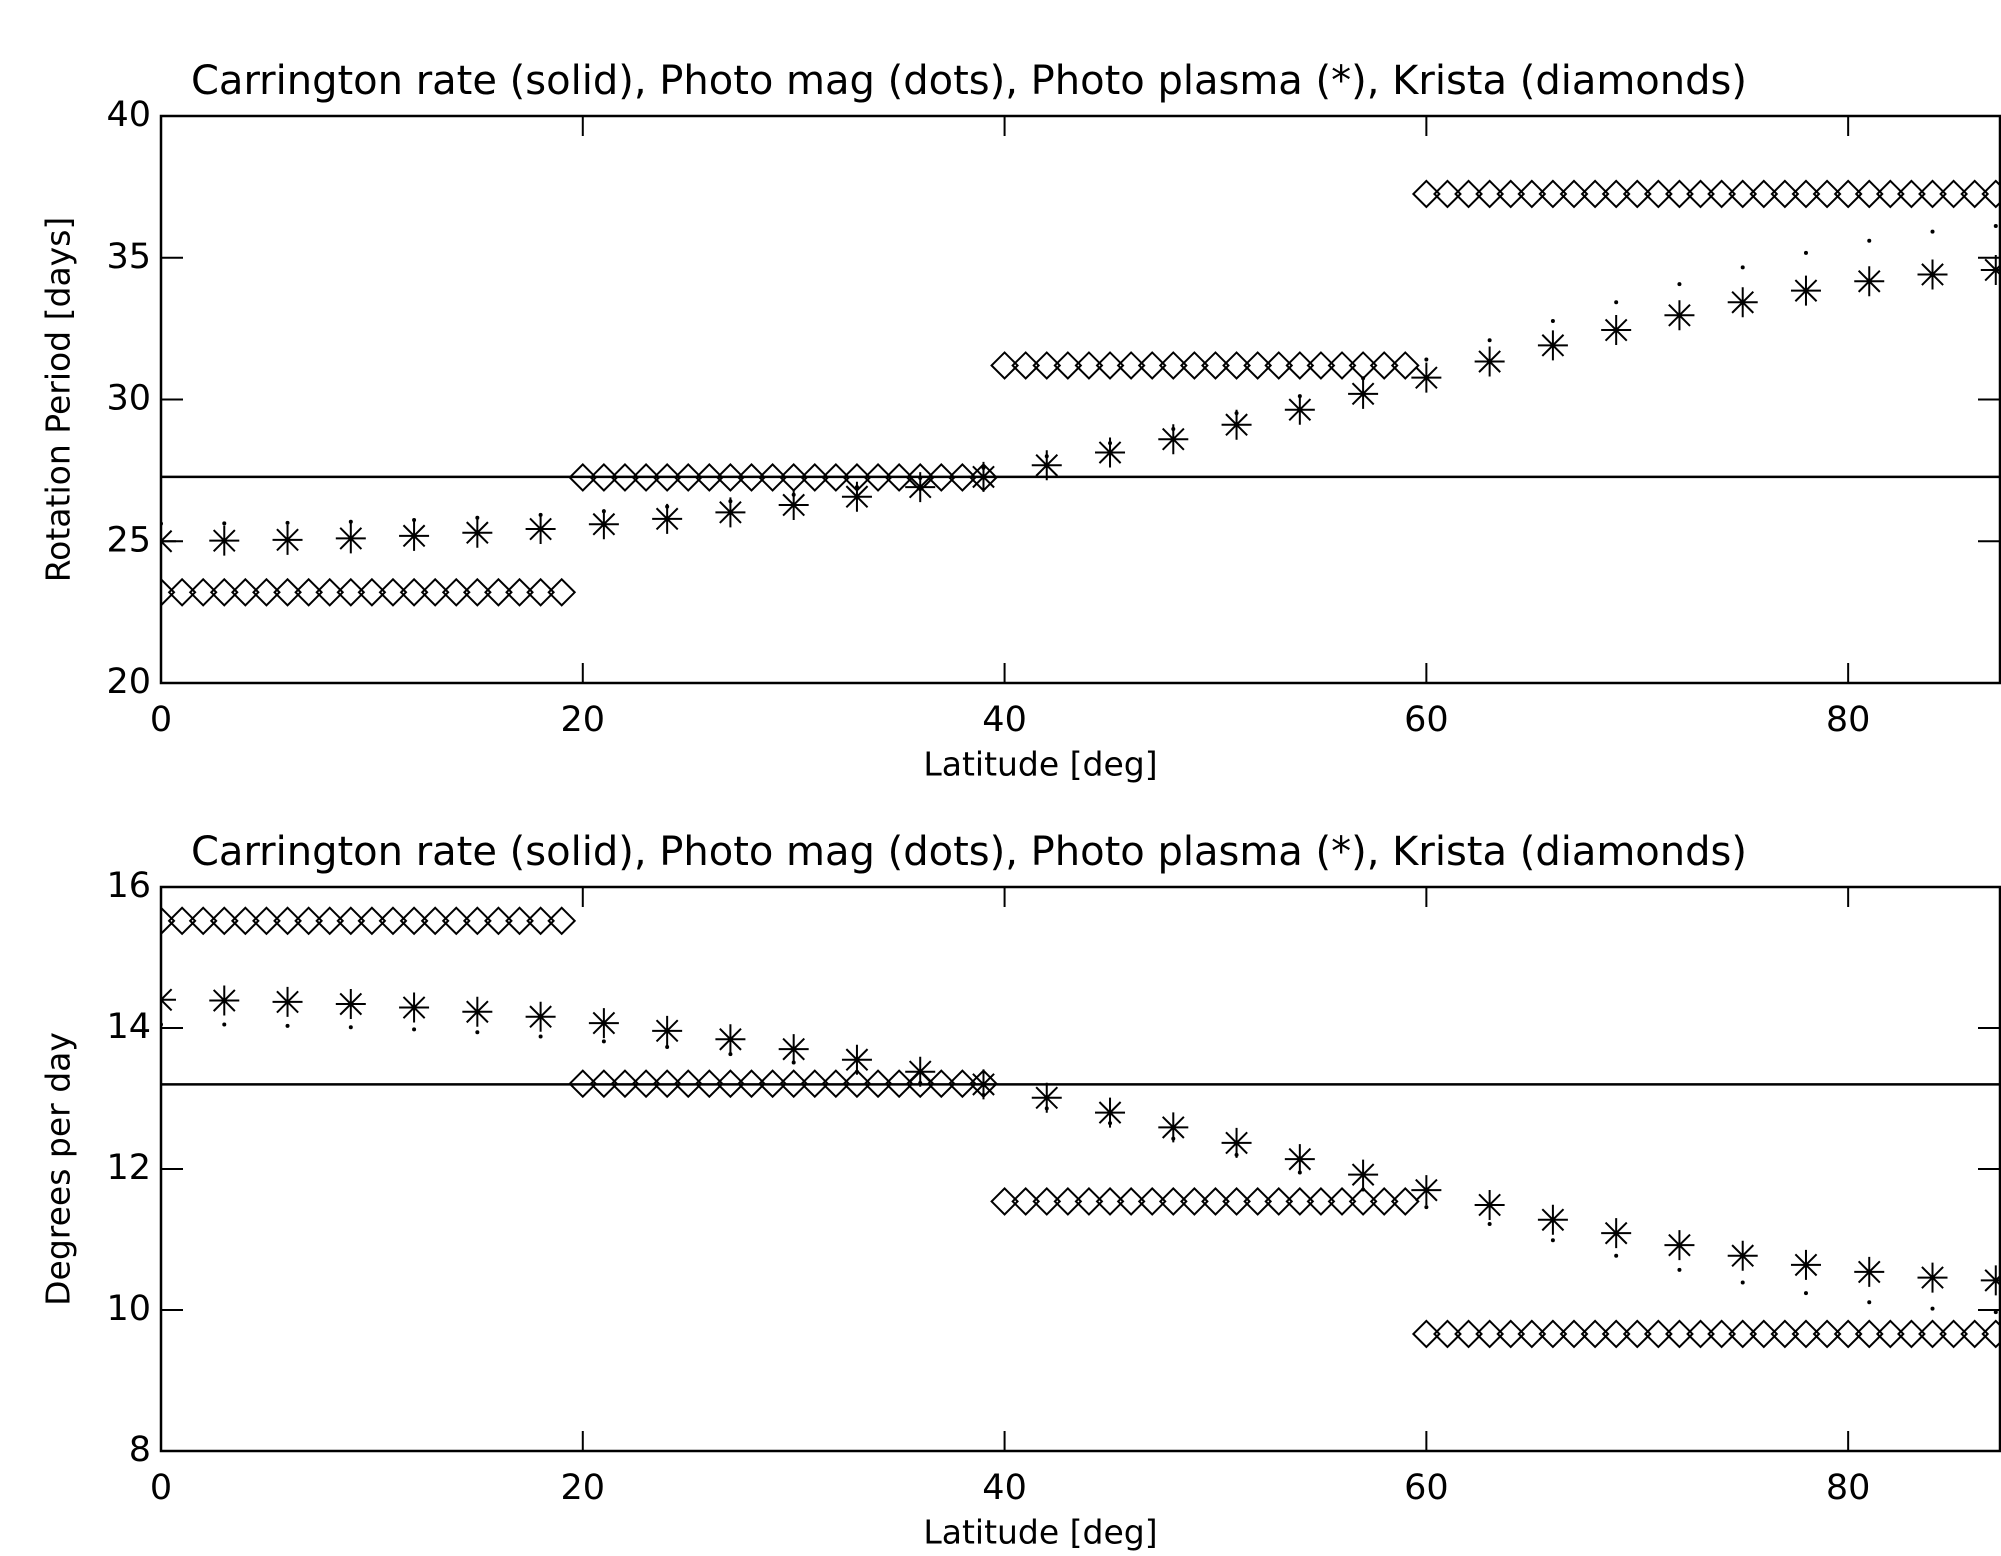  I want to click on x-tick-label: 40, so click(1004, 720).